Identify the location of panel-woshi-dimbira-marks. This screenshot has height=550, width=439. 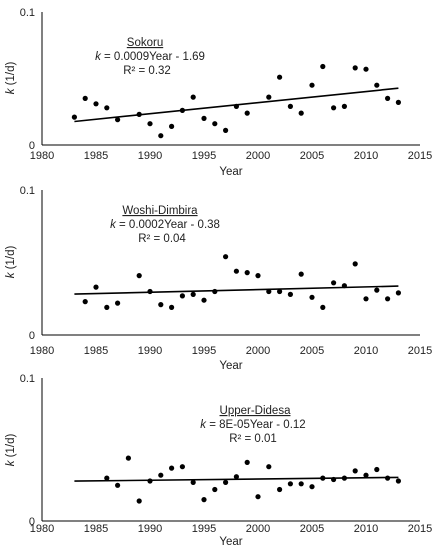
(237, 282).